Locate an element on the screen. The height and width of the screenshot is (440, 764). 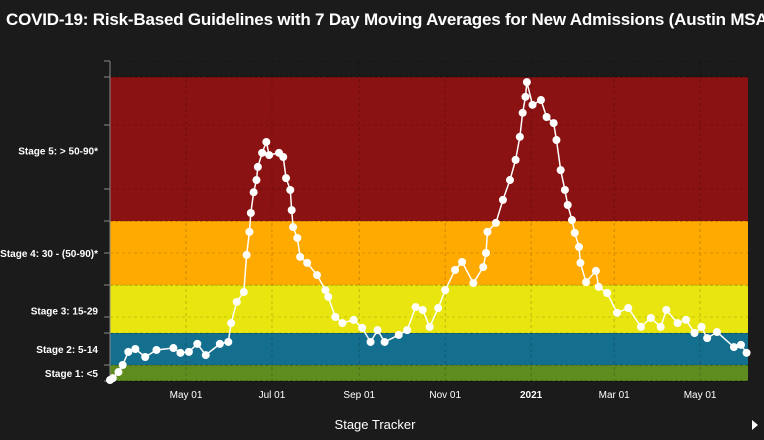
x-tick-label: Jul 01 is located at coordinates (272, 395).